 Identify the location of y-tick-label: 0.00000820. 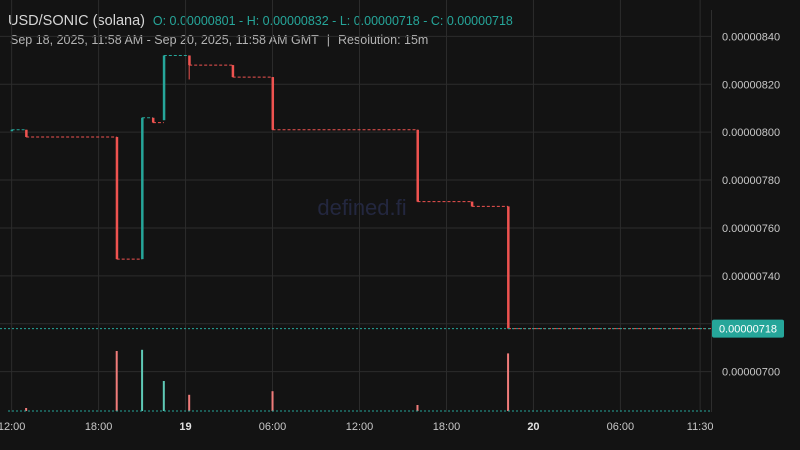
(751, 85).